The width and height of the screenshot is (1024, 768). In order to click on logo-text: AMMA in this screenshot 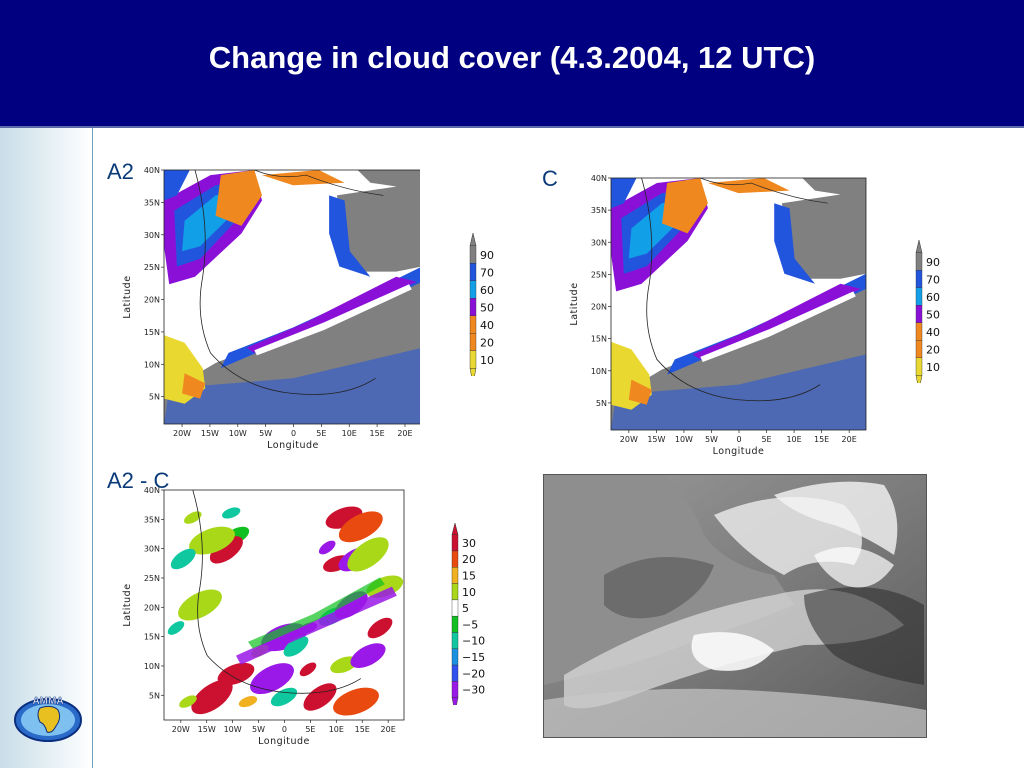, I will do `click(47, 701)`.